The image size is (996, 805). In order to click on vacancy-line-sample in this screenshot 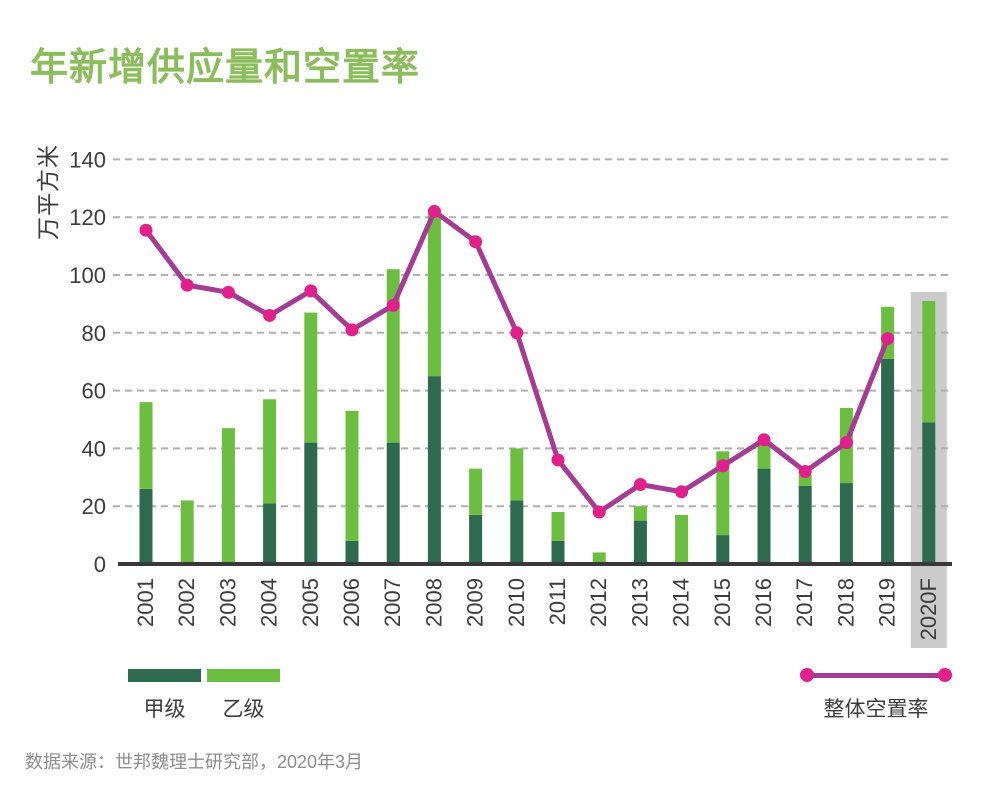, I will do `click(876, 675)`.